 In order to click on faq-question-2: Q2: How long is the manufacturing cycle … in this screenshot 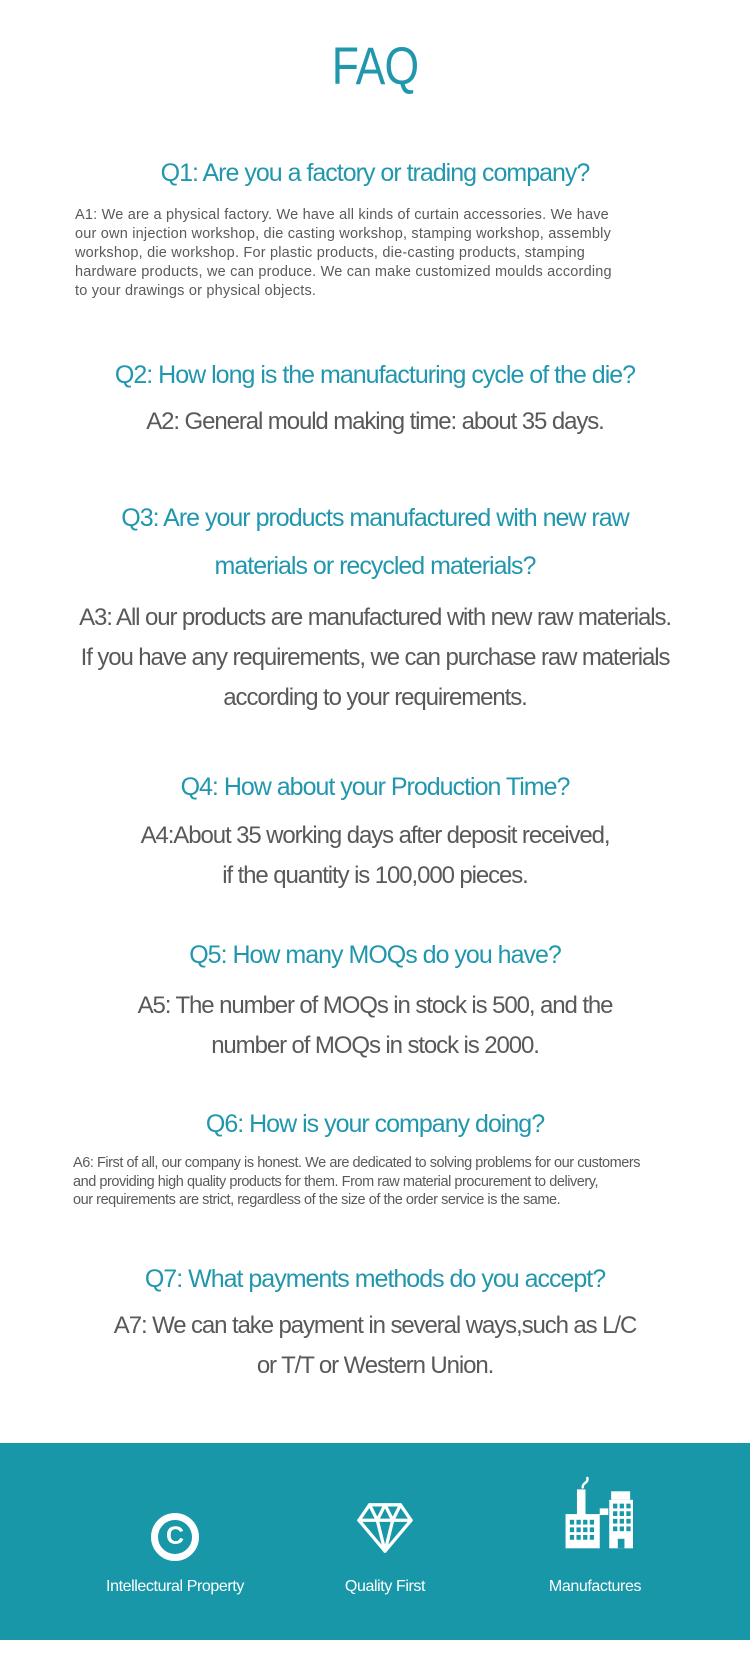, I will do `click(375, 375)`.